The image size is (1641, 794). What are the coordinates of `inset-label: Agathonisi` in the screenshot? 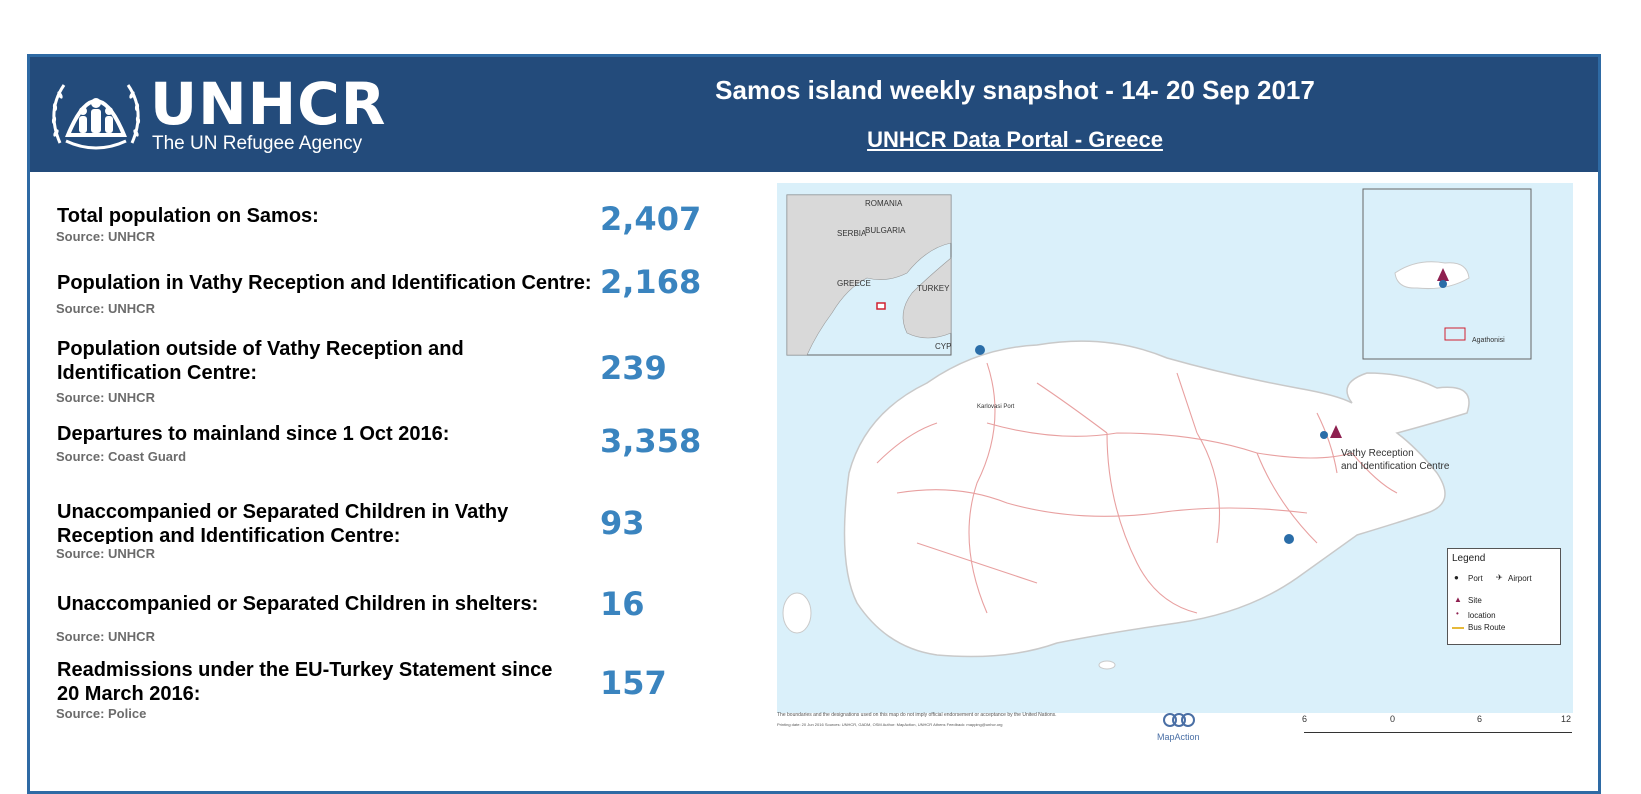 It's located at (1488, 340).